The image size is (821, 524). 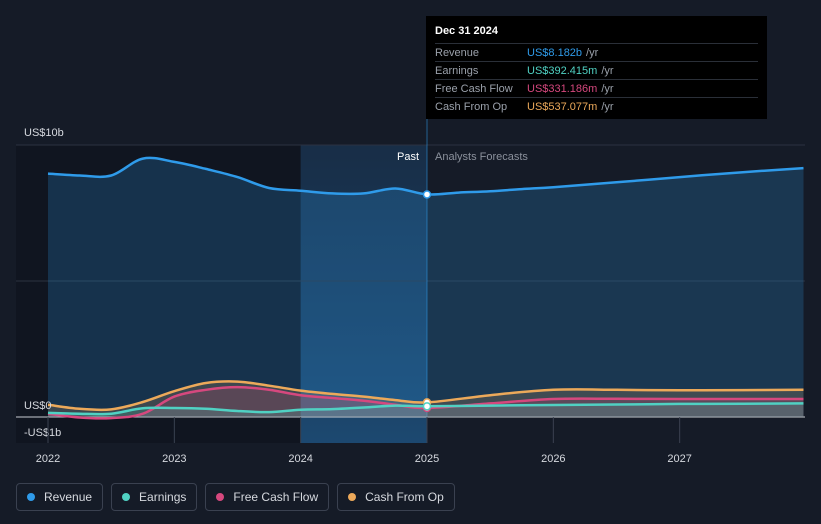 What do you see at coordinates (42, 433) in the screenshot?
I see `y-axis-bottom-label: -US$1b` at bounding box center [42, 433].